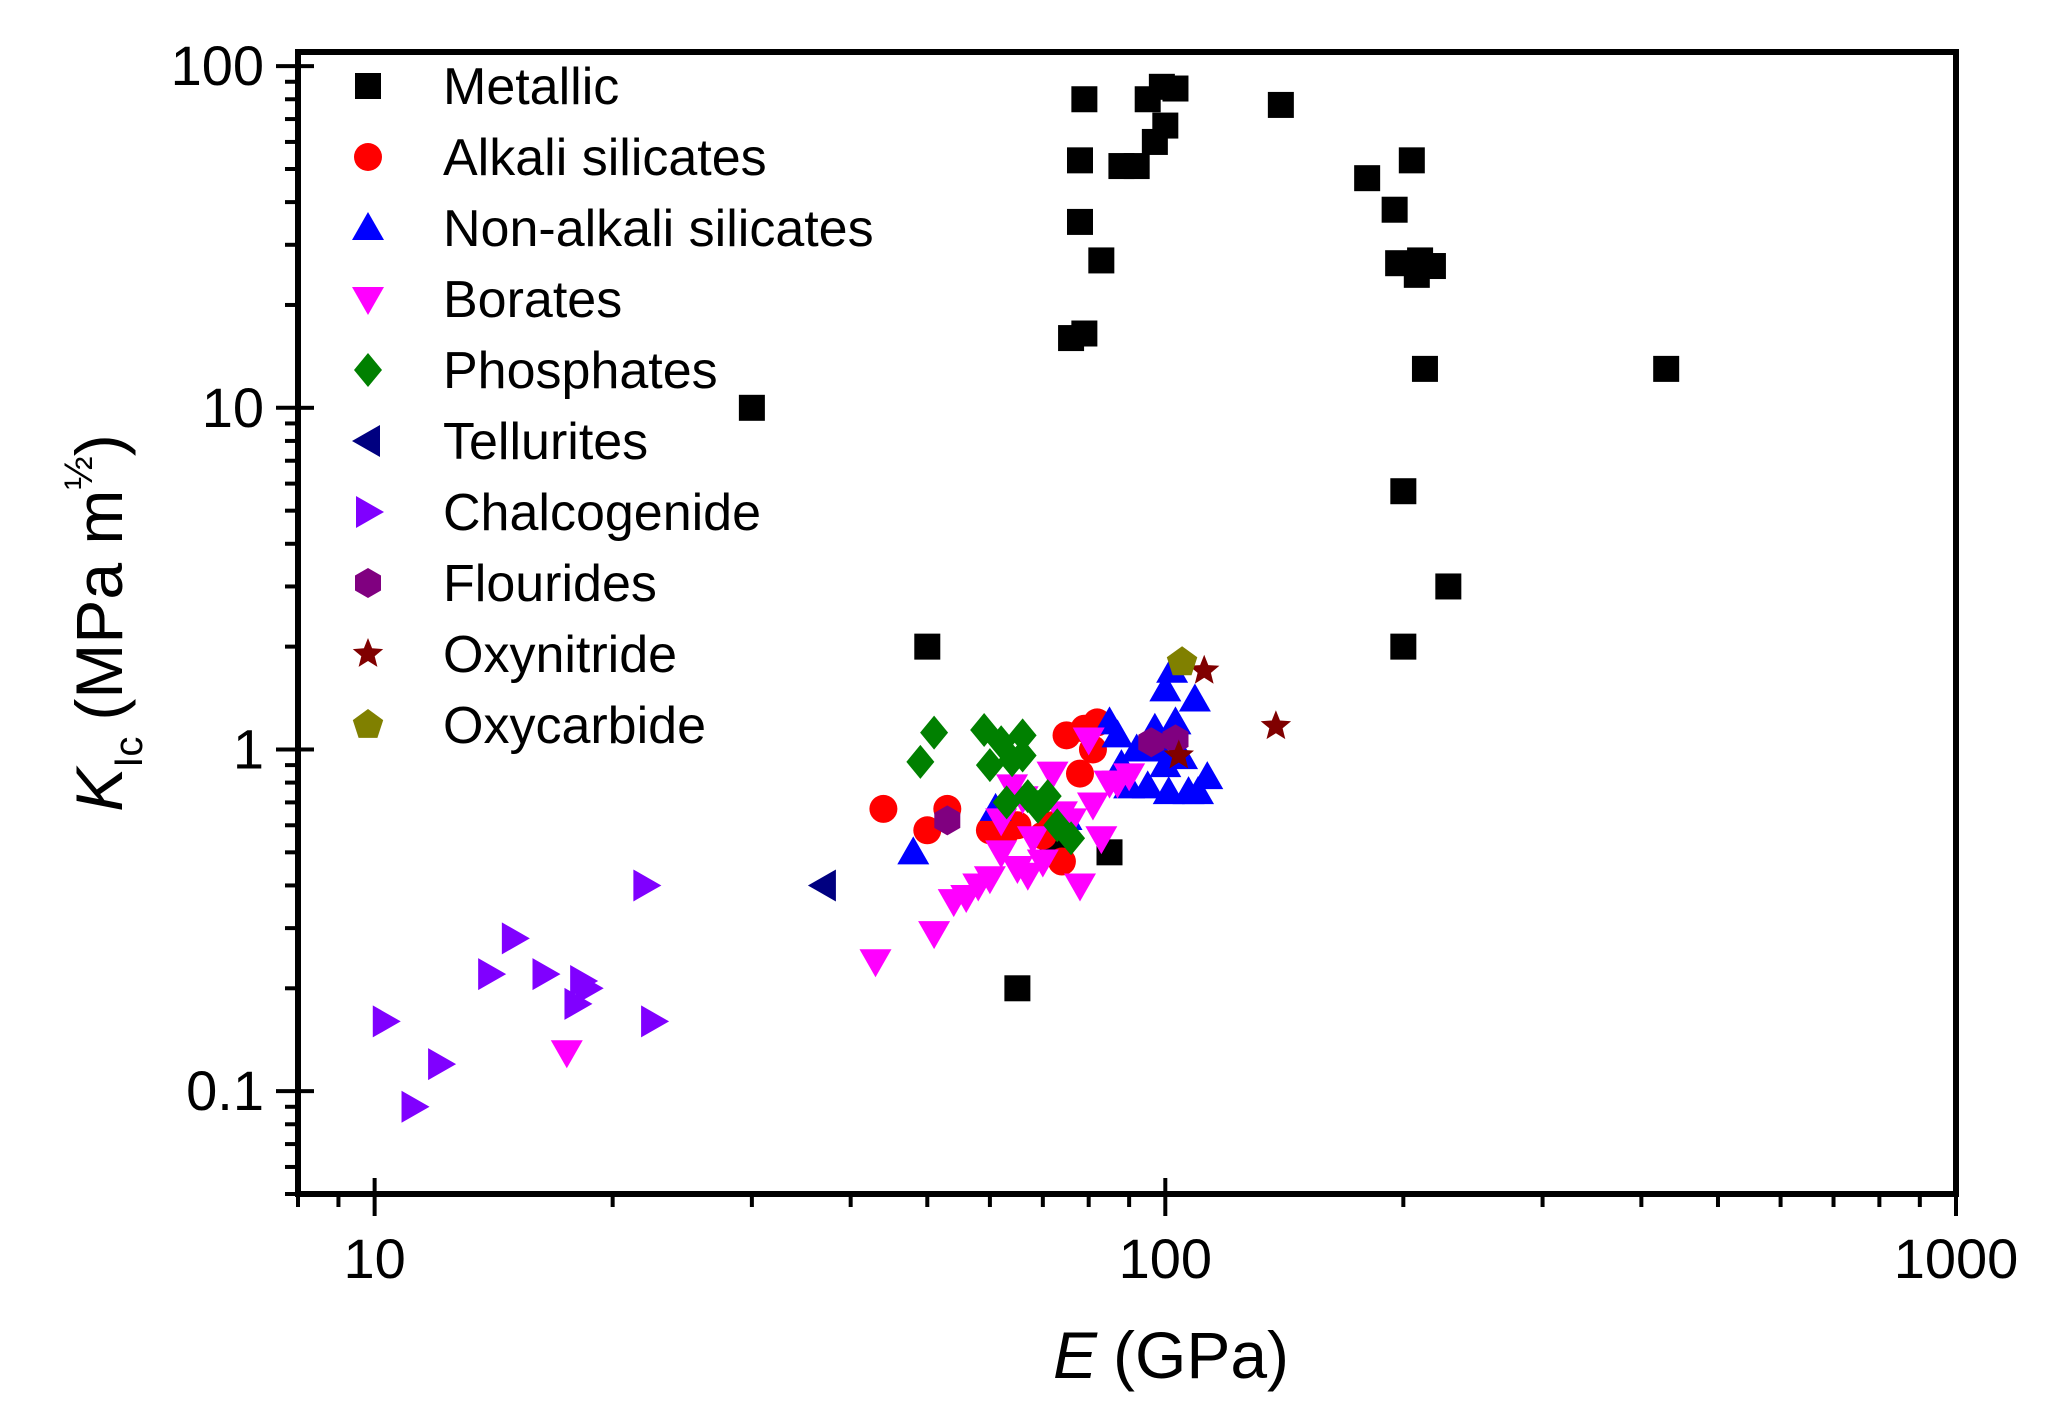 Image resolution: width=2059 pixels, height=1426 pixels. What do you see at coordinates (605, 158) in the screenshot?
I see `legend-label: Alkali silicates` at bounding box center [605, 158].